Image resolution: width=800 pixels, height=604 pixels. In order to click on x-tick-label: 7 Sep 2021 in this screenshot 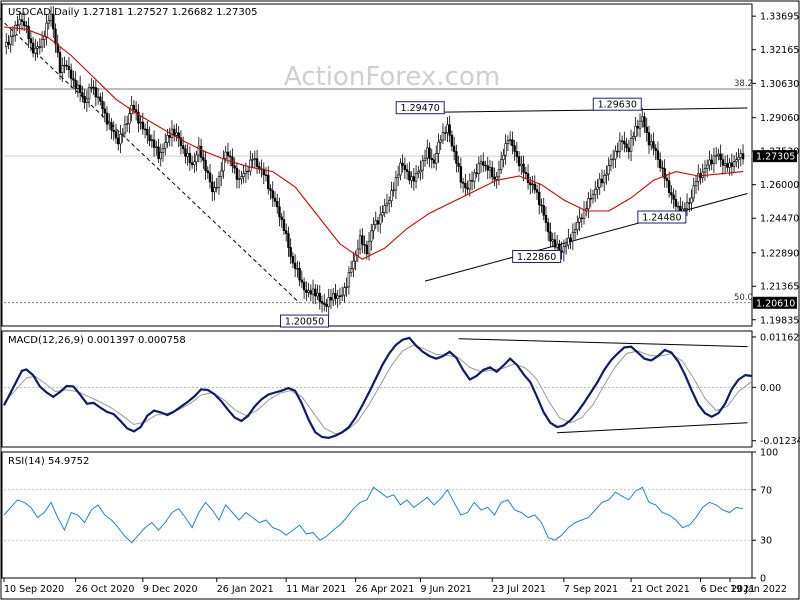, I will do `click(591, 589)`.